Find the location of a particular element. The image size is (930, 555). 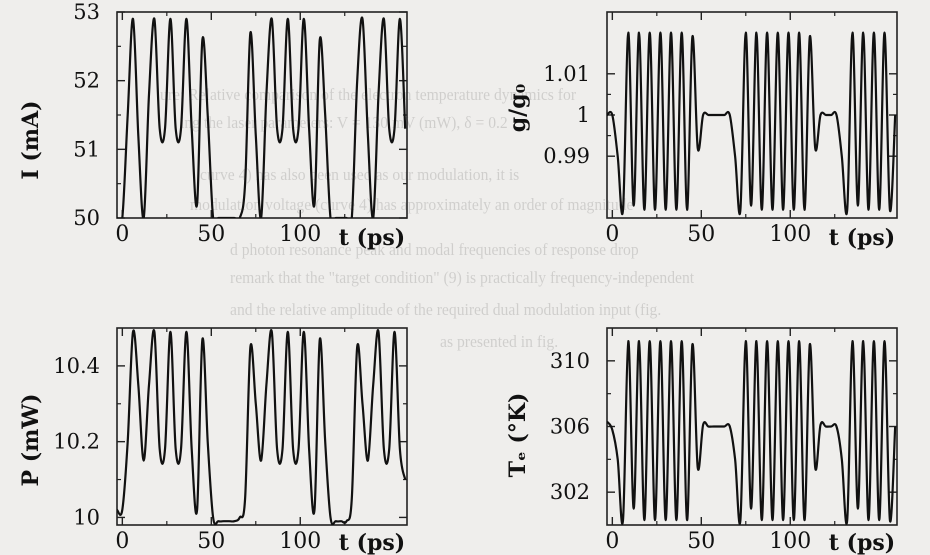

y-tick-label: 50 is located at coordinates (86, 218).